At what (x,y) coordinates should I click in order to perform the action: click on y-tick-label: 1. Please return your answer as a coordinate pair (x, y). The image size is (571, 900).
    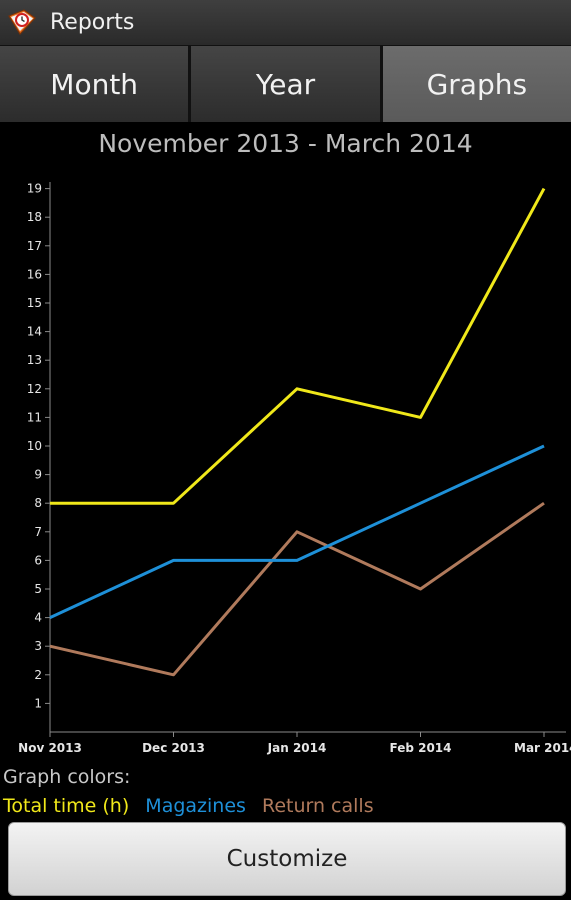
    Looking at the image, I should click on (38, 703).